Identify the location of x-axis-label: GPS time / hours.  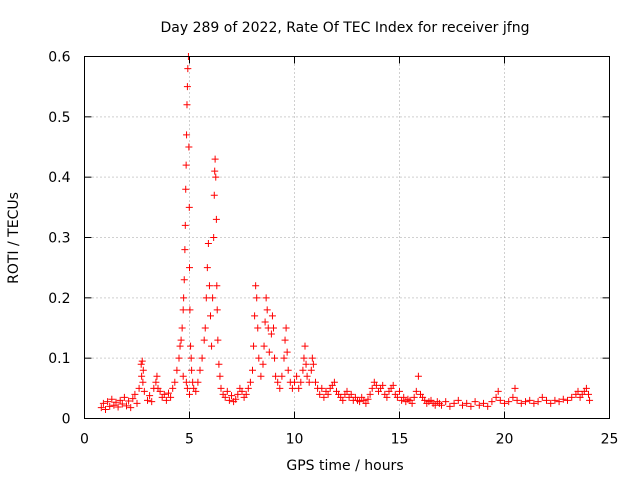
(344, 466).